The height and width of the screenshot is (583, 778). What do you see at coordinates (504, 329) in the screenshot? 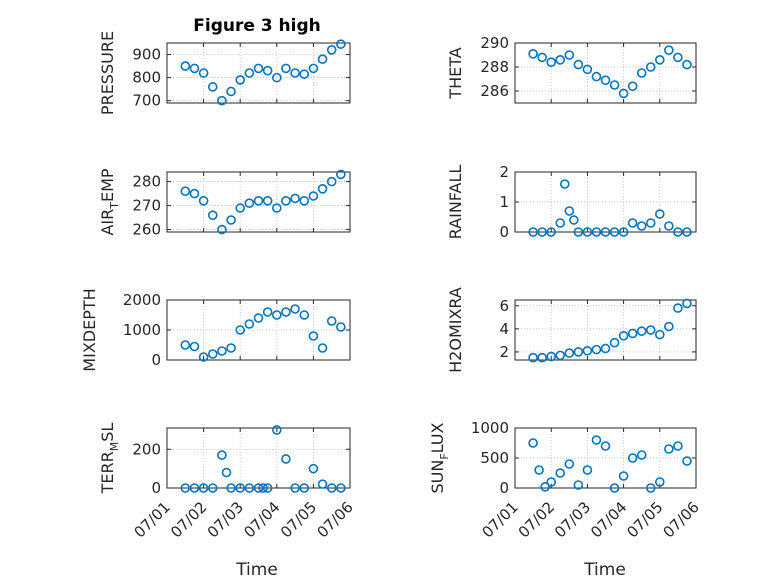
I see `y-tick-label: 4` at bounding box center [504, 329].